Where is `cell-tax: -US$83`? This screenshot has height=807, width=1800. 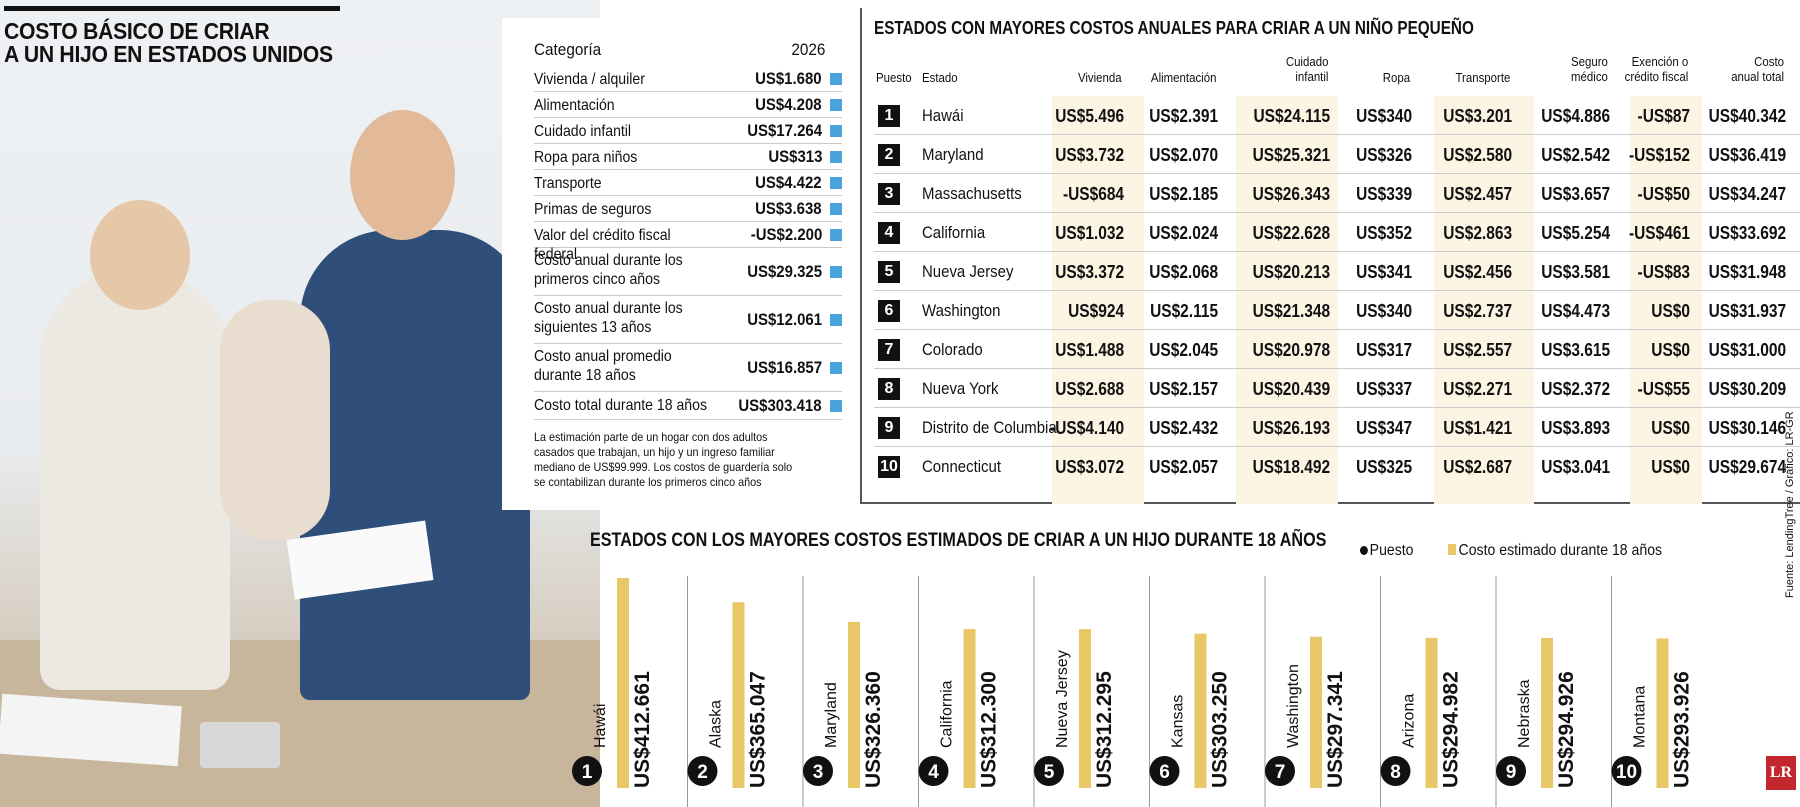 cell-tax: -US$83 is located at coordinates (1663, 272).